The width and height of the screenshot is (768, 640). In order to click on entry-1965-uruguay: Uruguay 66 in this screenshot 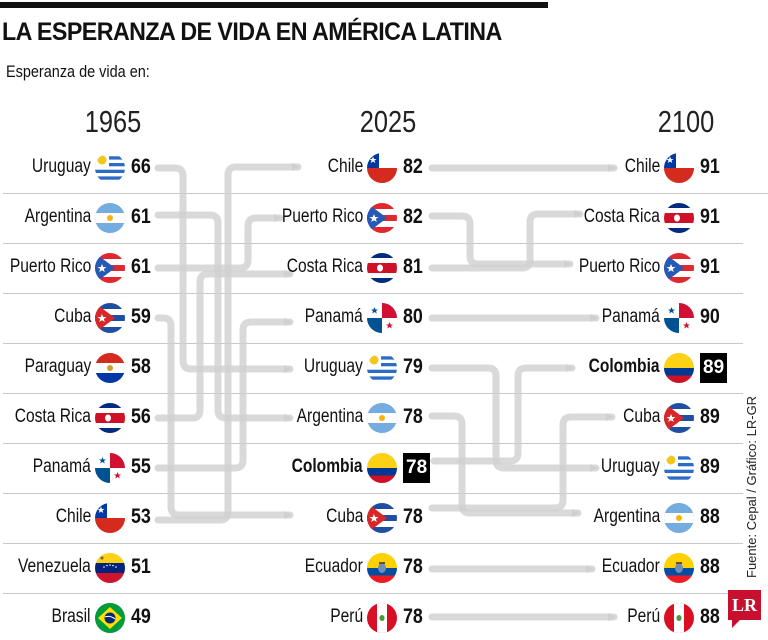, I will do `click(82, 168)`.